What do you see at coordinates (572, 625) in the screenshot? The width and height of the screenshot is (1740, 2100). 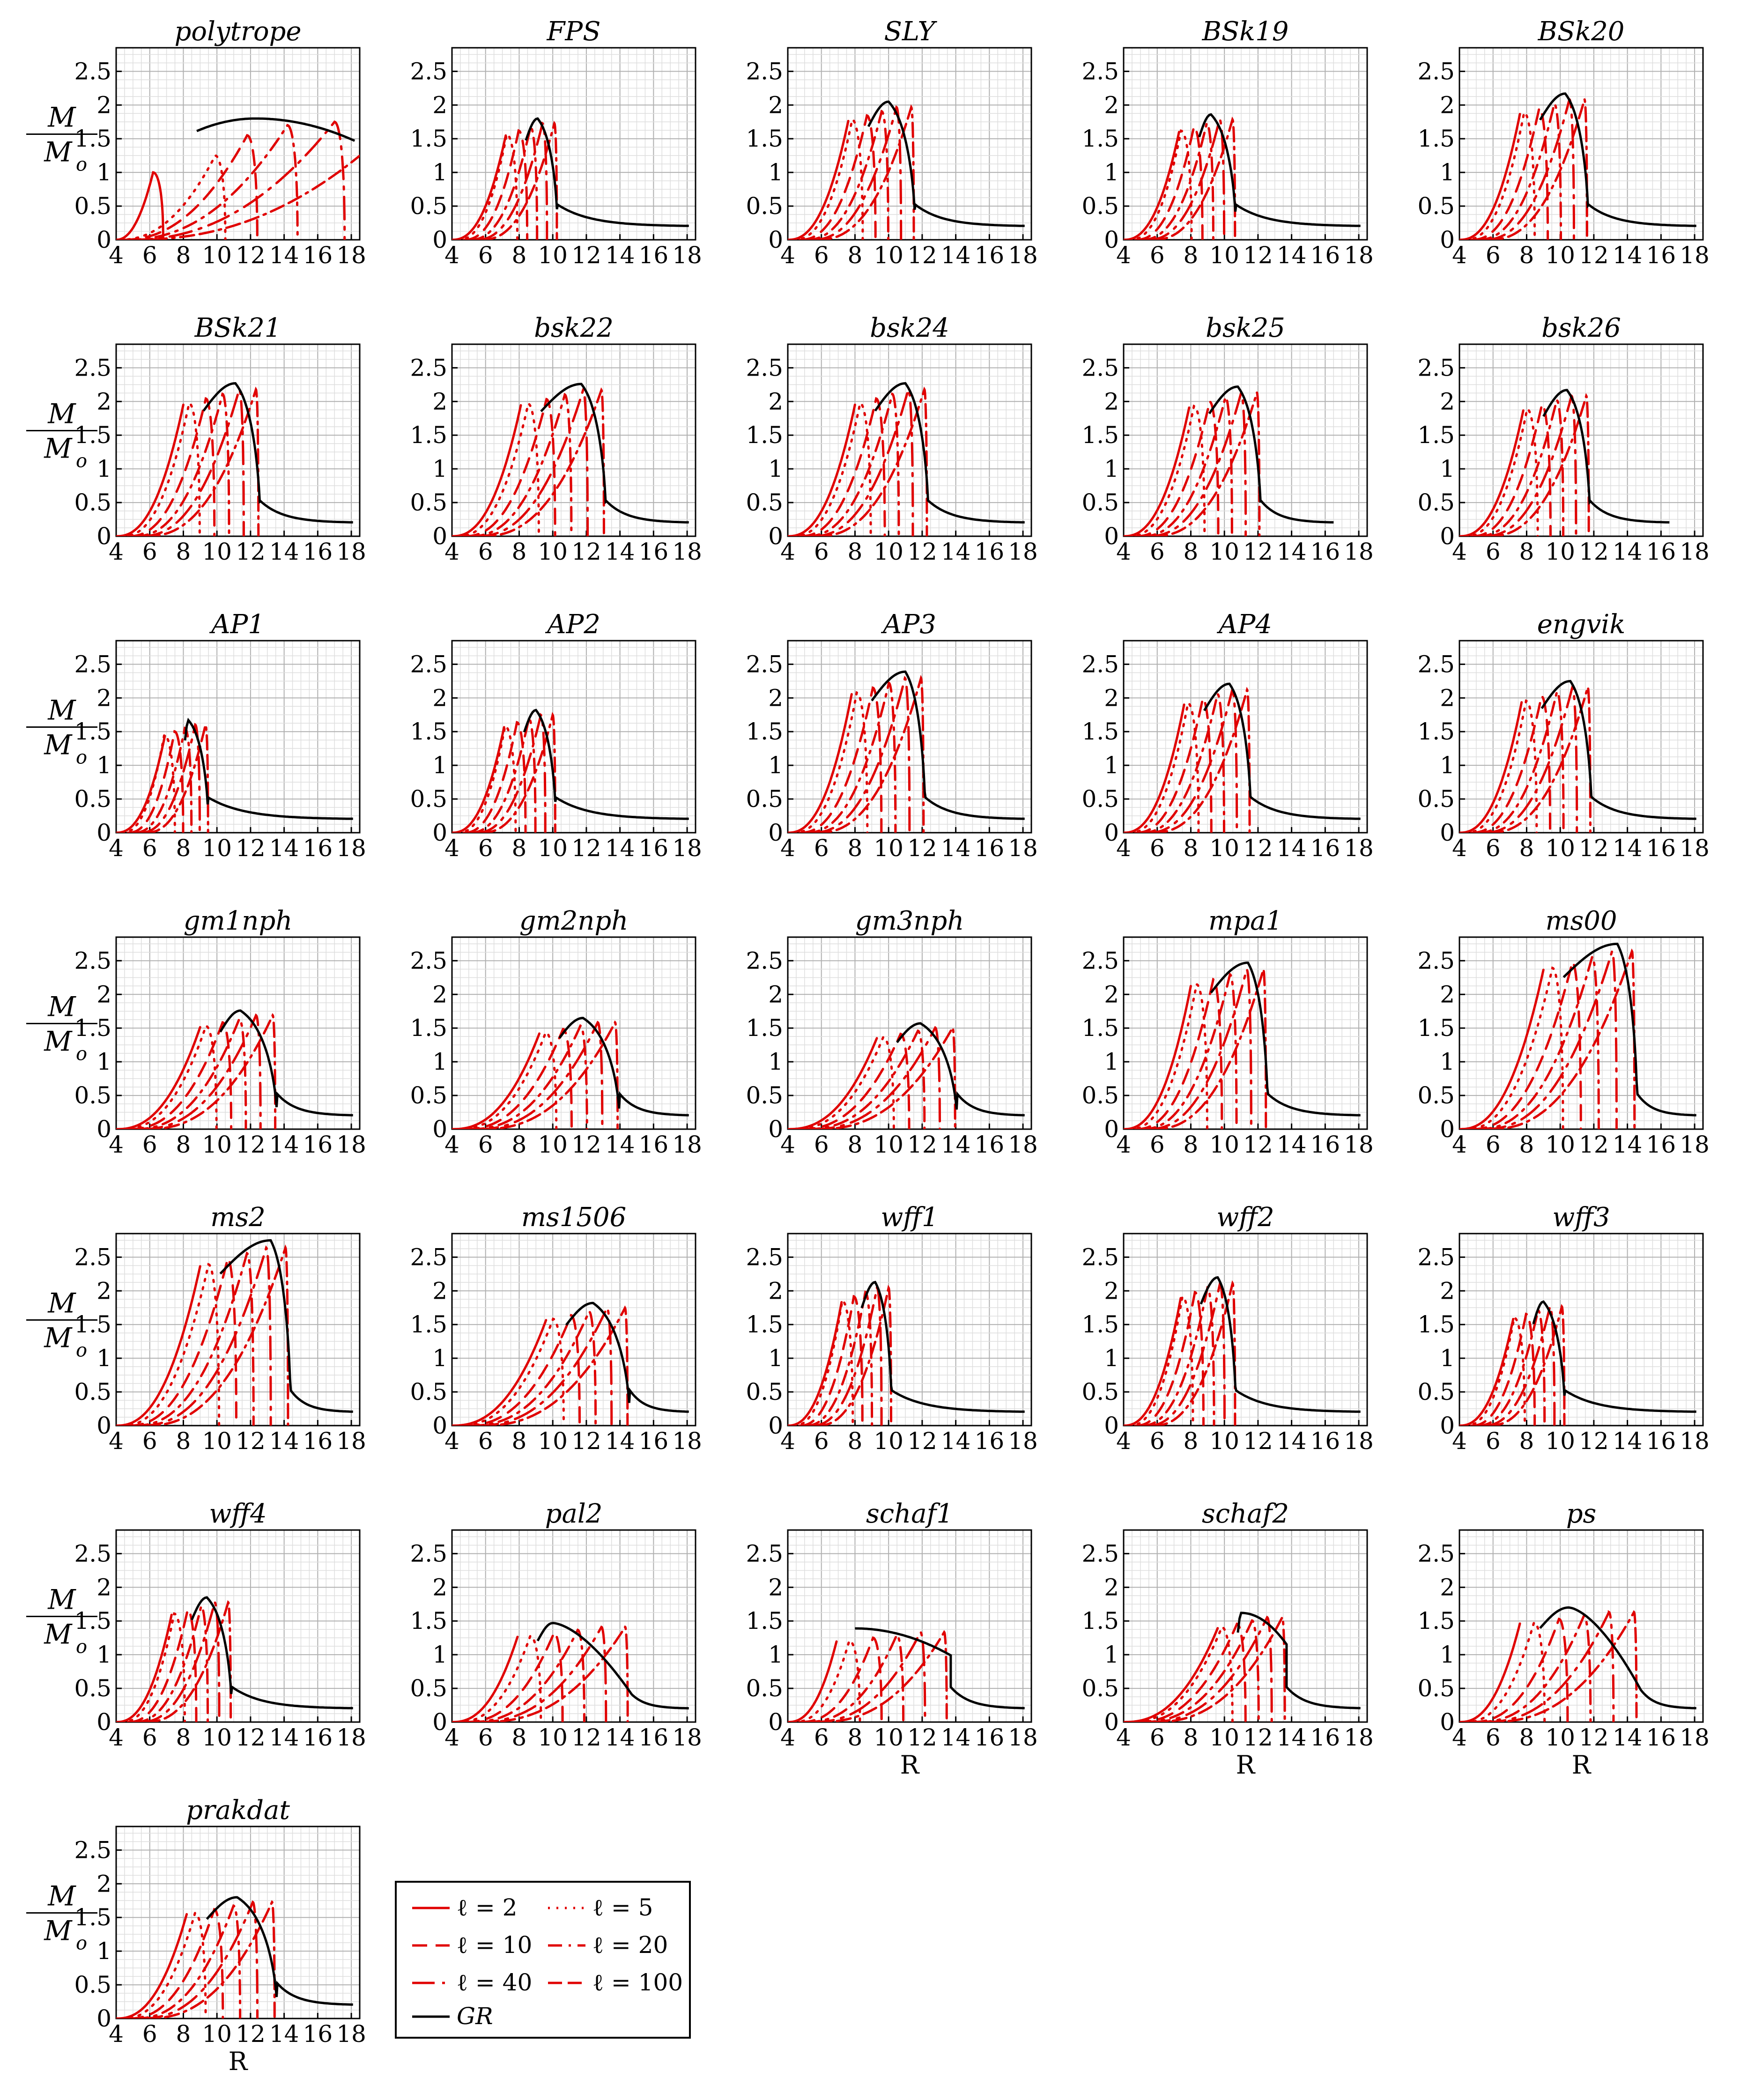 I see `panel-title: AP2` at bounding box center [572, 625].